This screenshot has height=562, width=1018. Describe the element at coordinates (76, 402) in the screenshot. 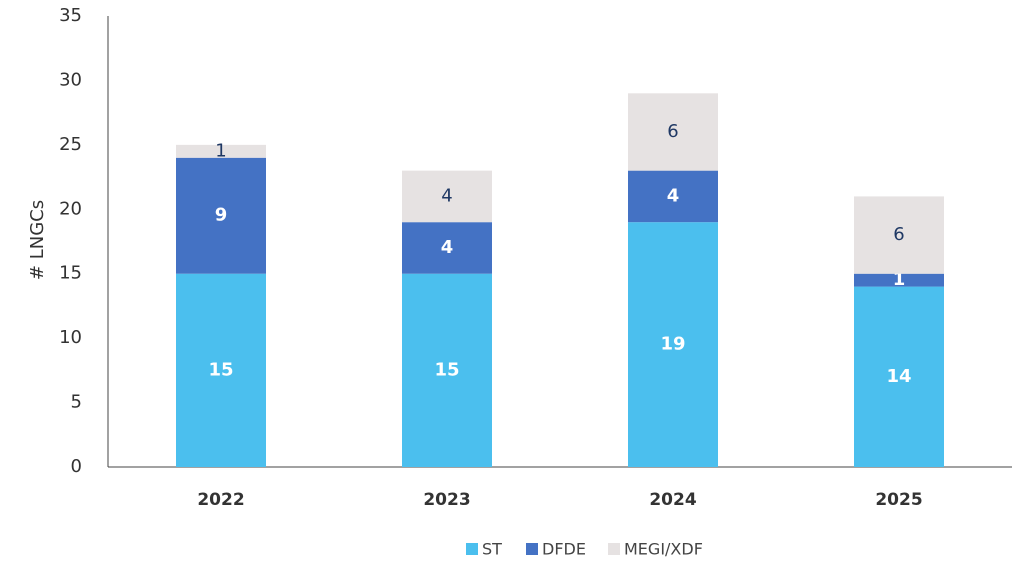

I see `y-tick-label: 5` at that location.